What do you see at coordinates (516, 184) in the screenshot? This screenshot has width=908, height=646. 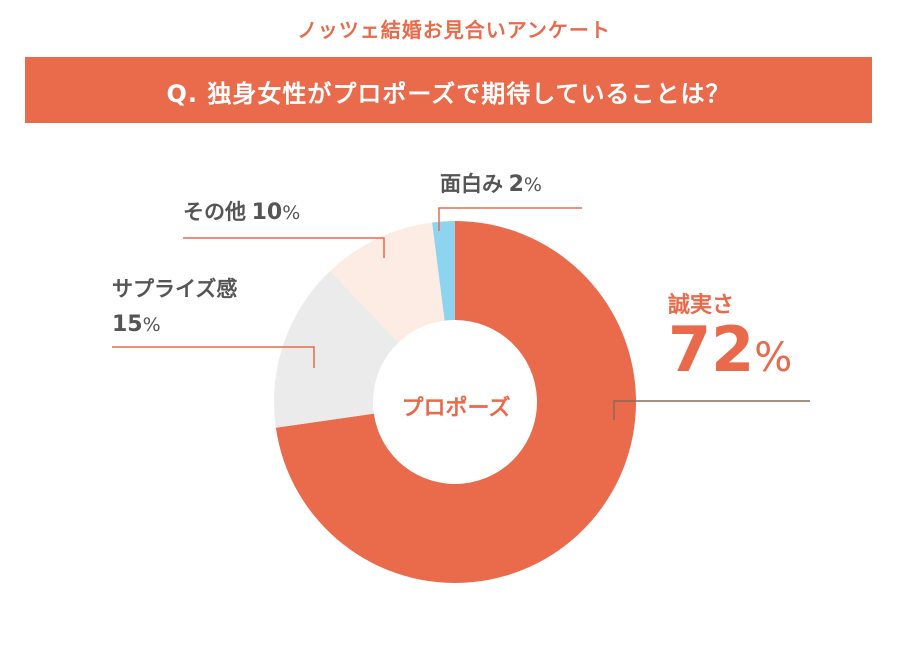 I see `slice-value-omoshiromi: 2` at bounding box center [516, 184].